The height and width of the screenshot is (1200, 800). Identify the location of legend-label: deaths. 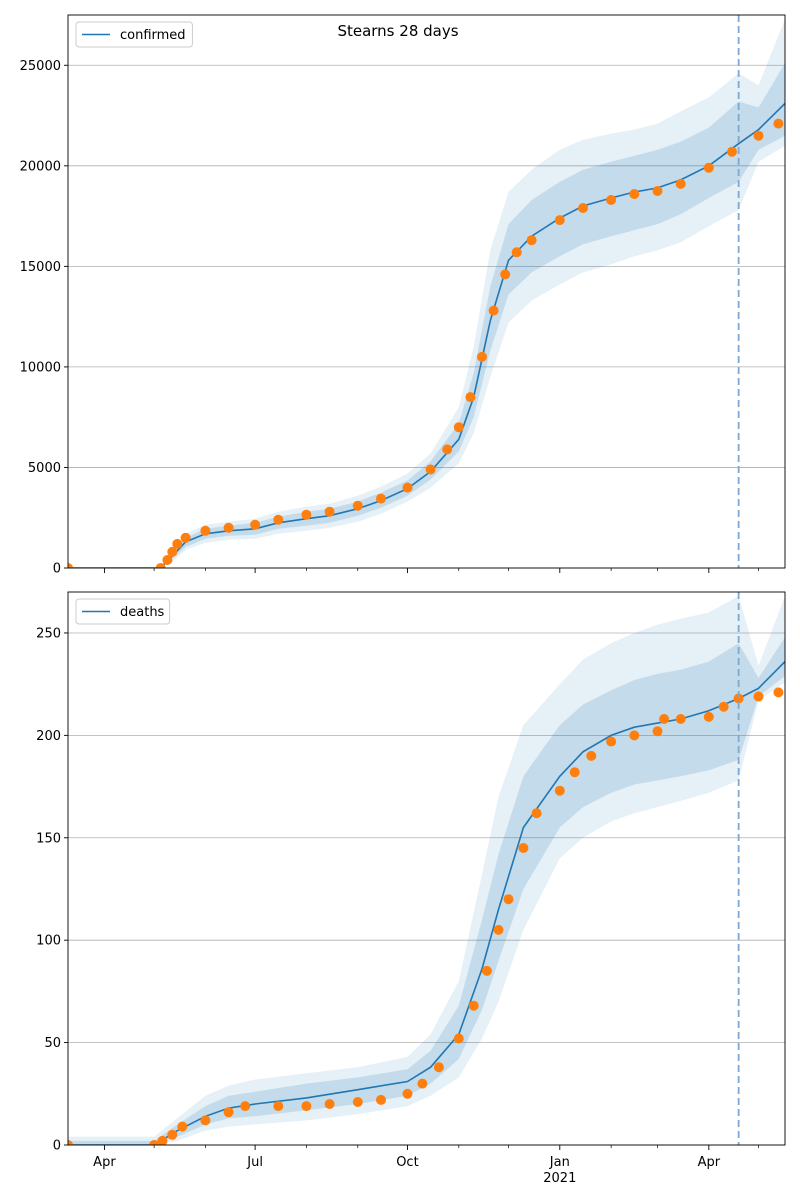
(142, 612).